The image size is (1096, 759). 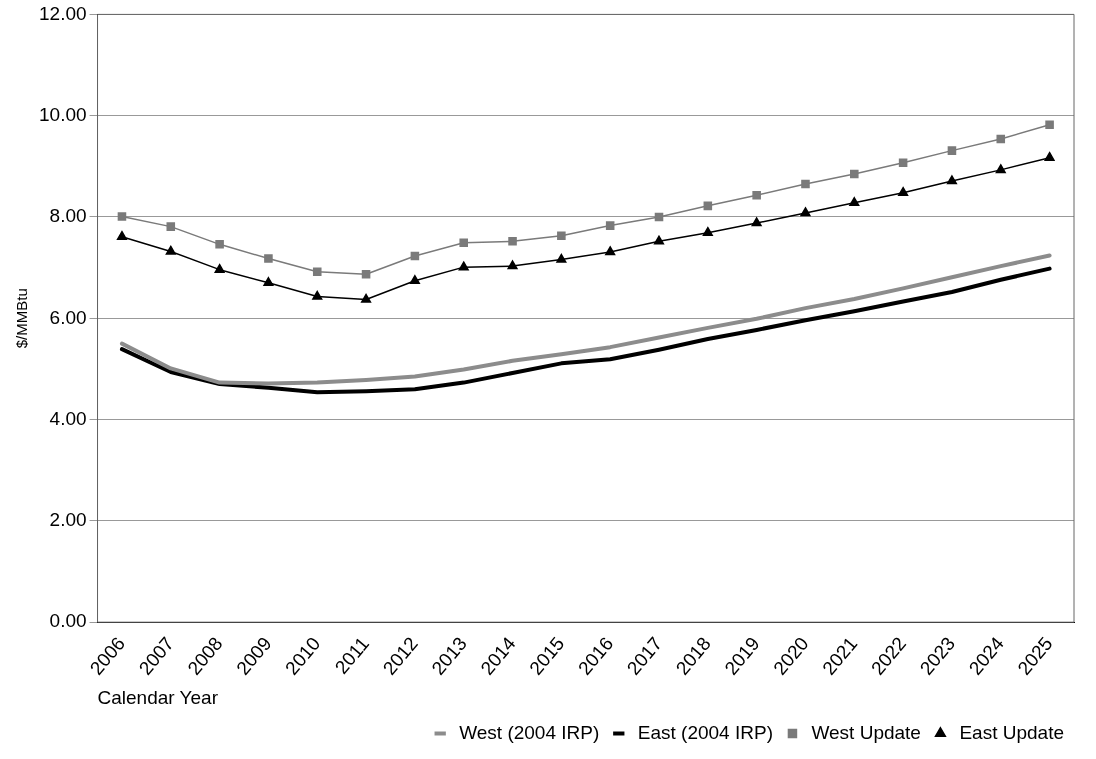 What do you see at coordinates (63, 114) in the screenshot?
I see `y-tick-label: 10.00` at bounding box center [63, 114].